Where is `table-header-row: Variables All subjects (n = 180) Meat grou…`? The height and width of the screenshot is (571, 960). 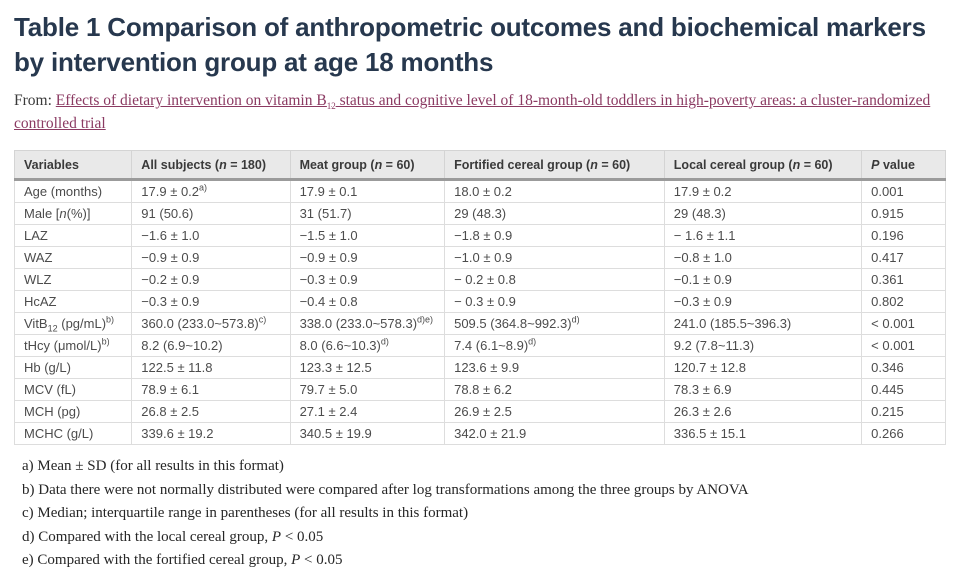
table-header-row: Variables All subjects (n = 180) Meat grou… is located at coordinates (479, 166).